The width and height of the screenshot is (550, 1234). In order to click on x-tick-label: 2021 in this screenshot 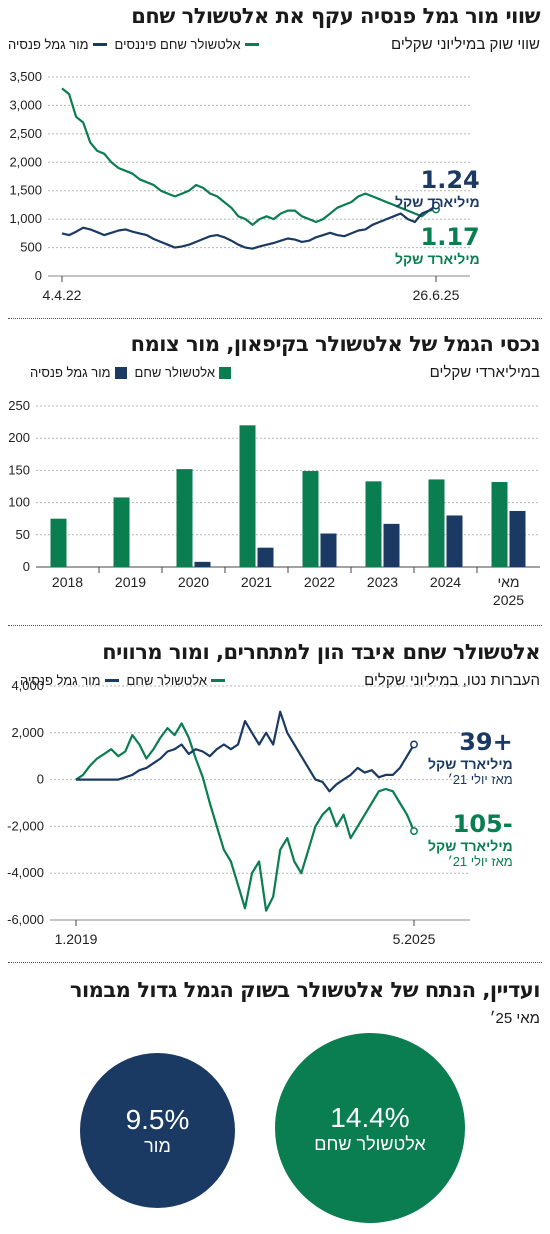, I will do `click(256, 582)`.